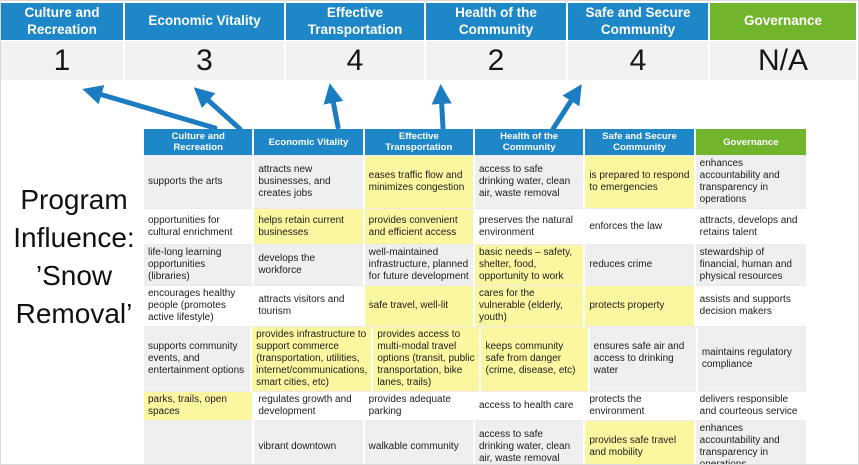 The width and height of the screenshot is (859, 465). What do you see at coordinates (419, 407) in the screenshot?
I see `matrix-cell: provides adequate parking` at bounding box center [419, 407].